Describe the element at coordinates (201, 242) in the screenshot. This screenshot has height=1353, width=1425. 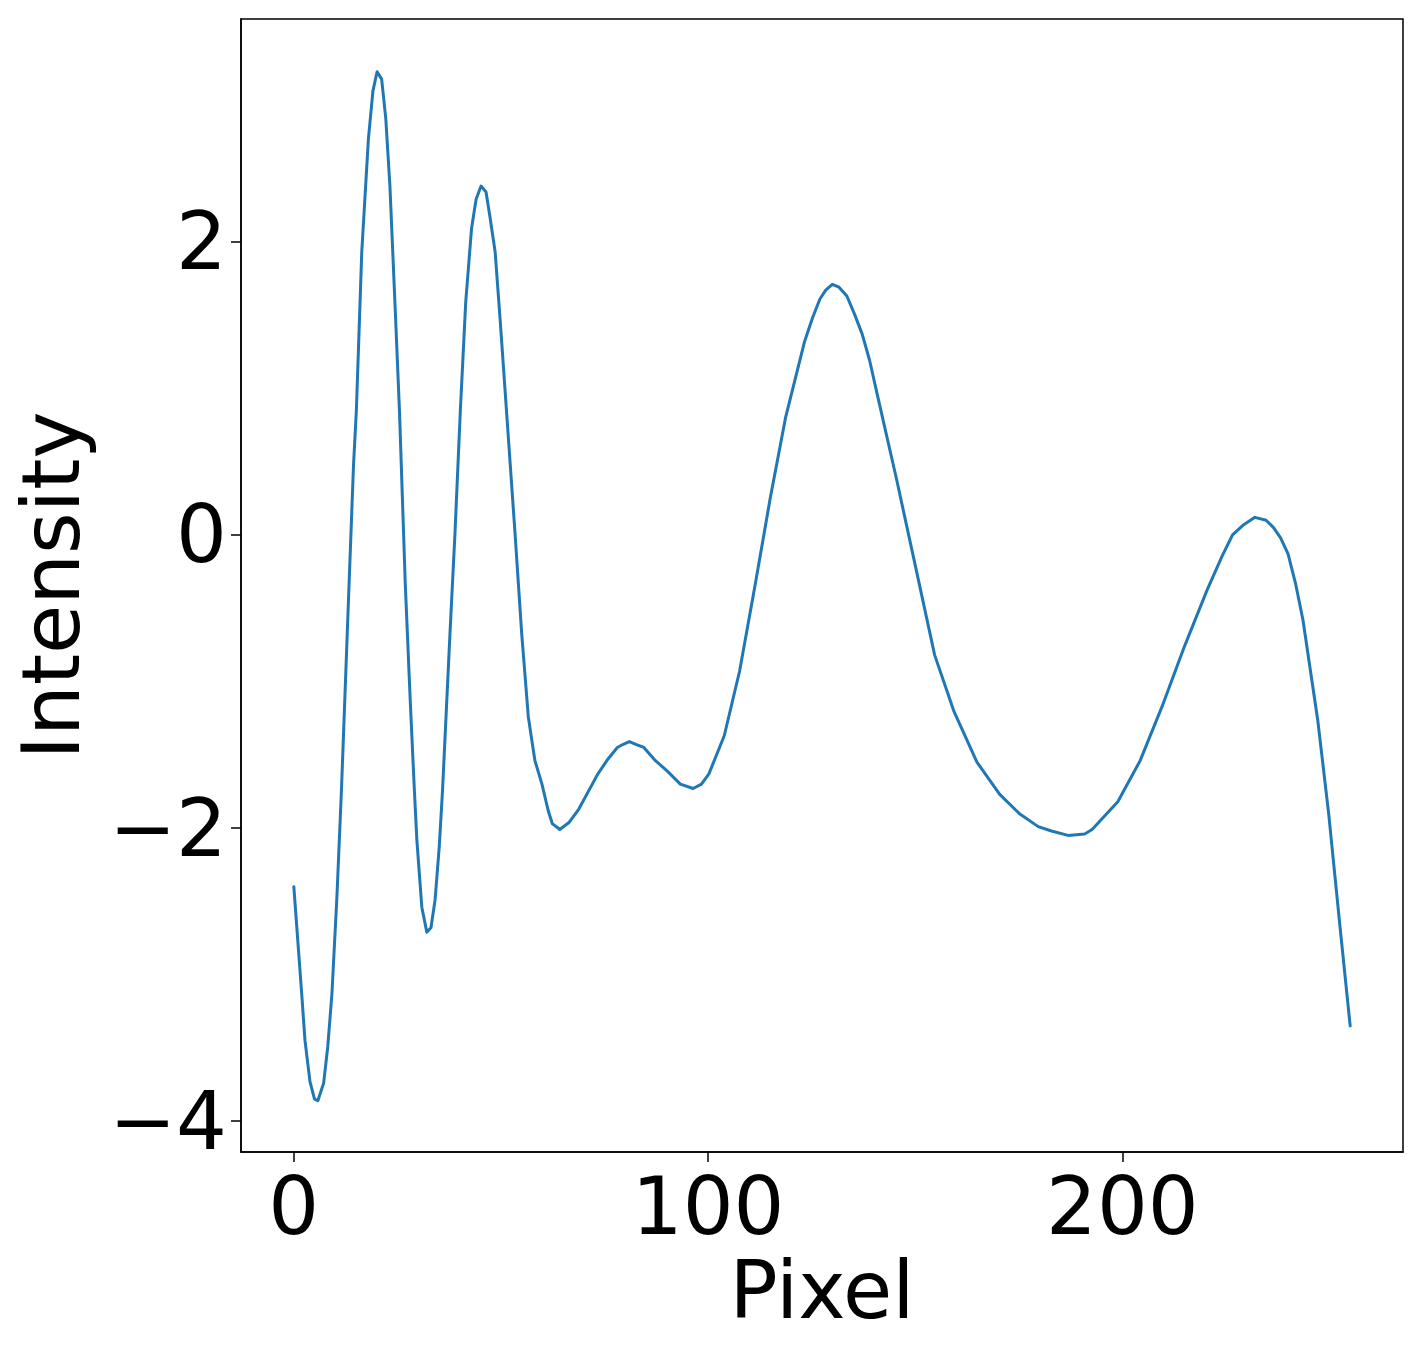
I see `y-tick-label: 2` at that location.